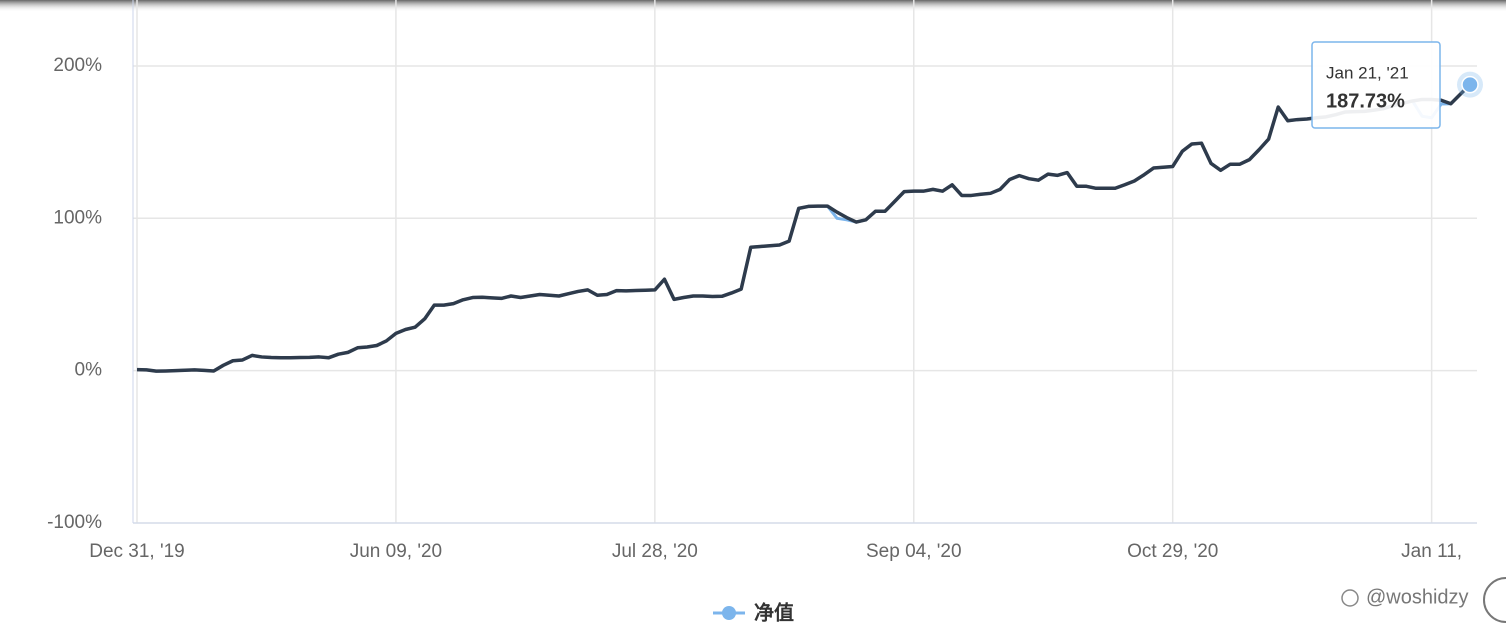  I want to click on x-tick-label: Jun 09, '20, so click(396, 551).